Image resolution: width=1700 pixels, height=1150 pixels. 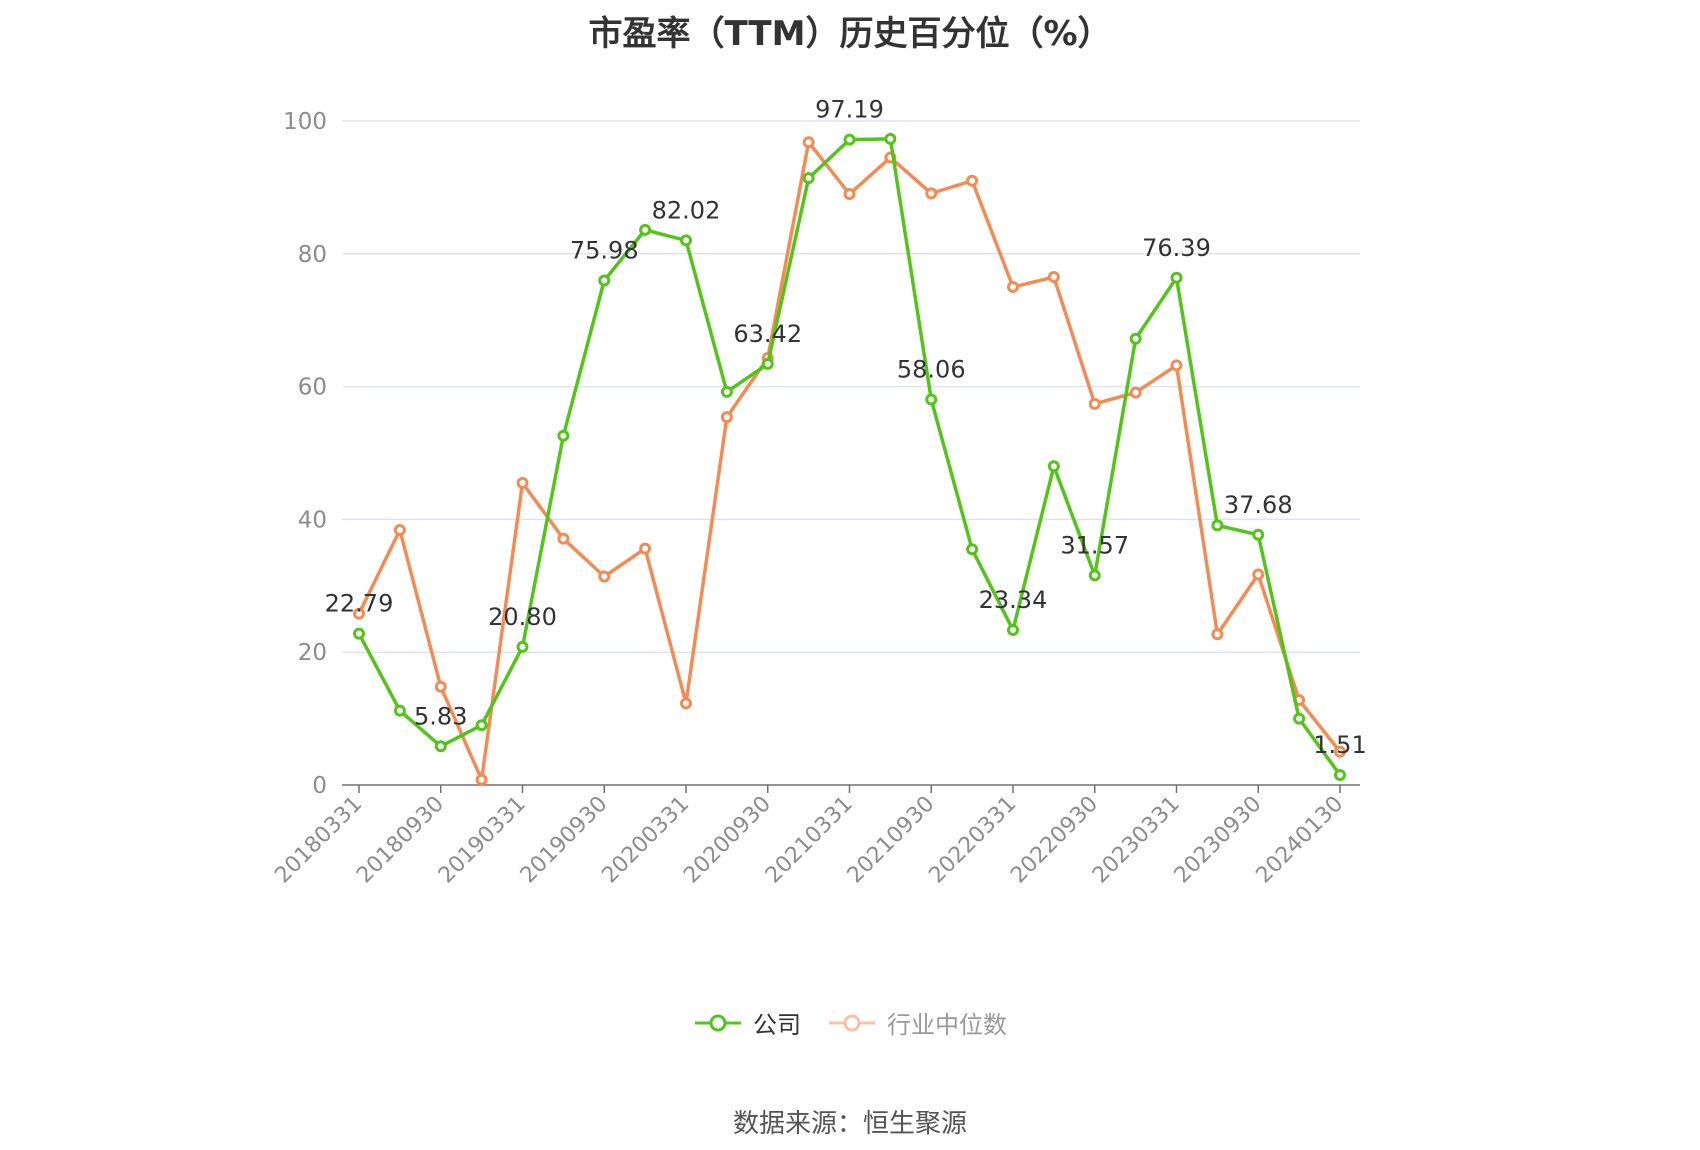 What do you see at coordinates (1094, 545) in the screenshot?
I see `data-label: 31.57` at bounding box center [1094, 545].